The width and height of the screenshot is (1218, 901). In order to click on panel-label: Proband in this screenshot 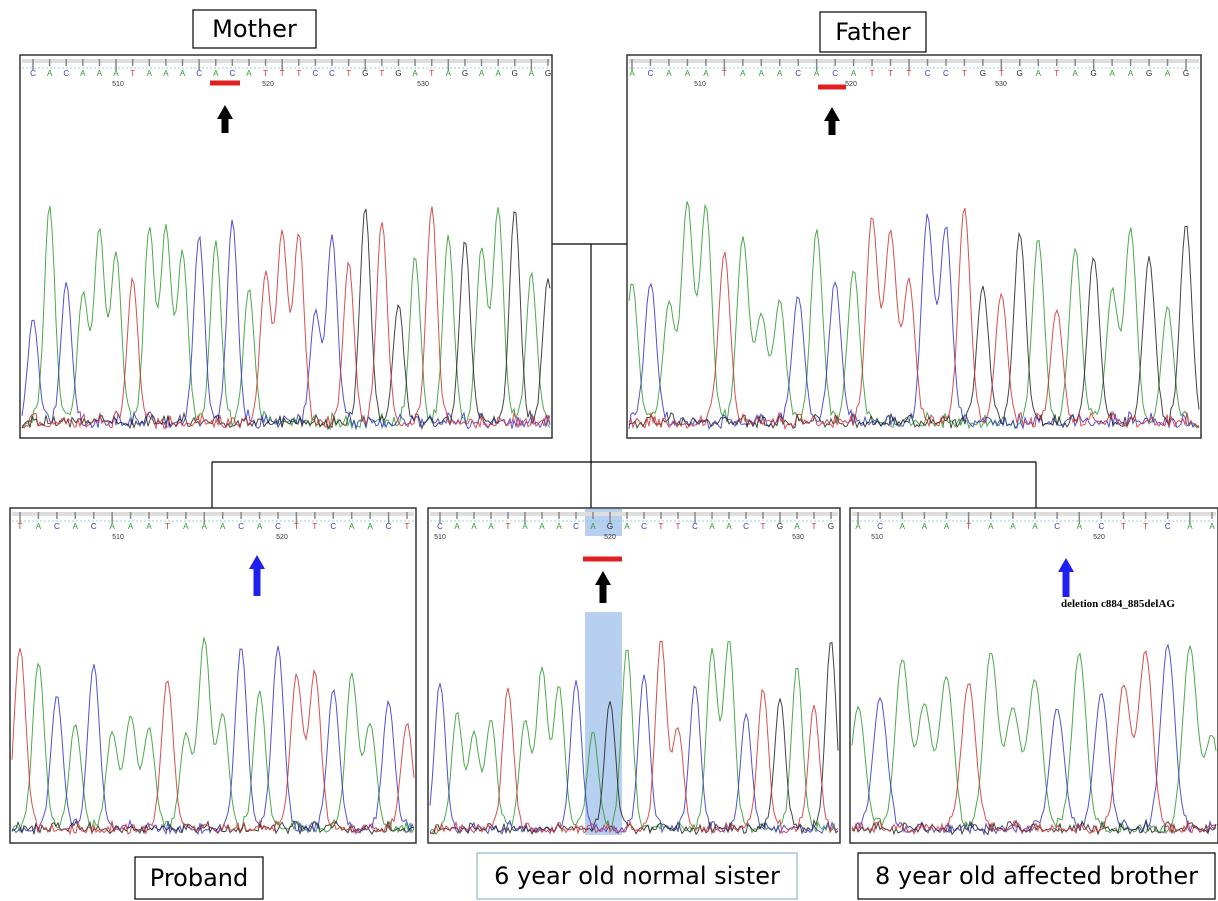, I will do `click(199, 878)`.